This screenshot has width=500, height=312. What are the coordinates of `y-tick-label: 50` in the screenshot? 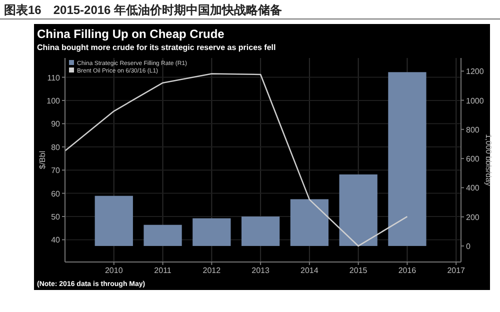 It's located at (56, 217).